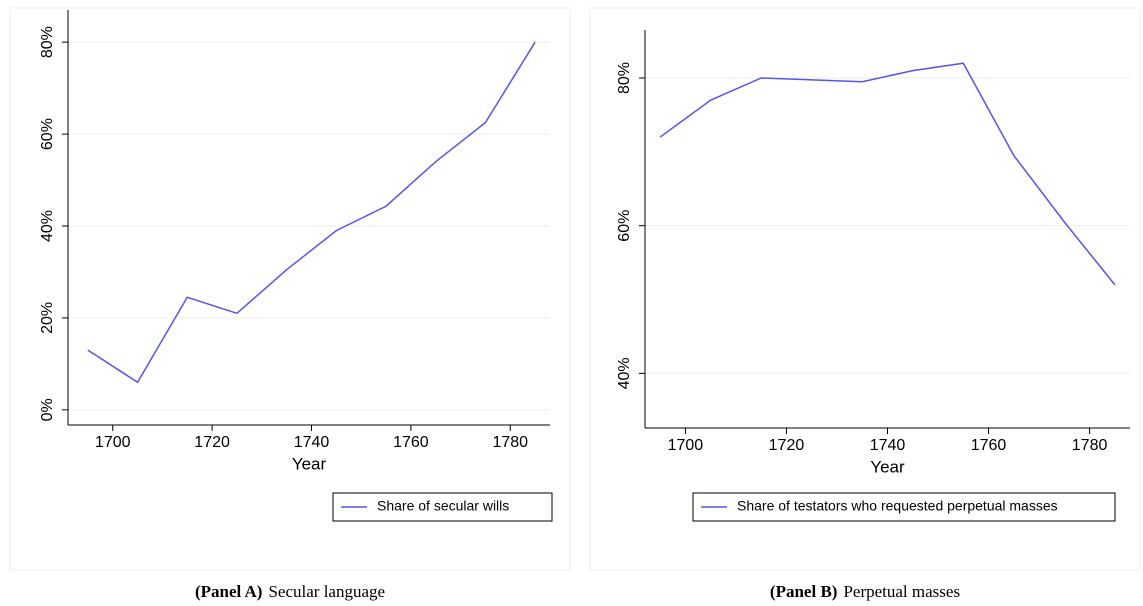  Describe the element at coordinates (47, 318) in the screenshot. I see `y-tick-label: 20%` at that location.